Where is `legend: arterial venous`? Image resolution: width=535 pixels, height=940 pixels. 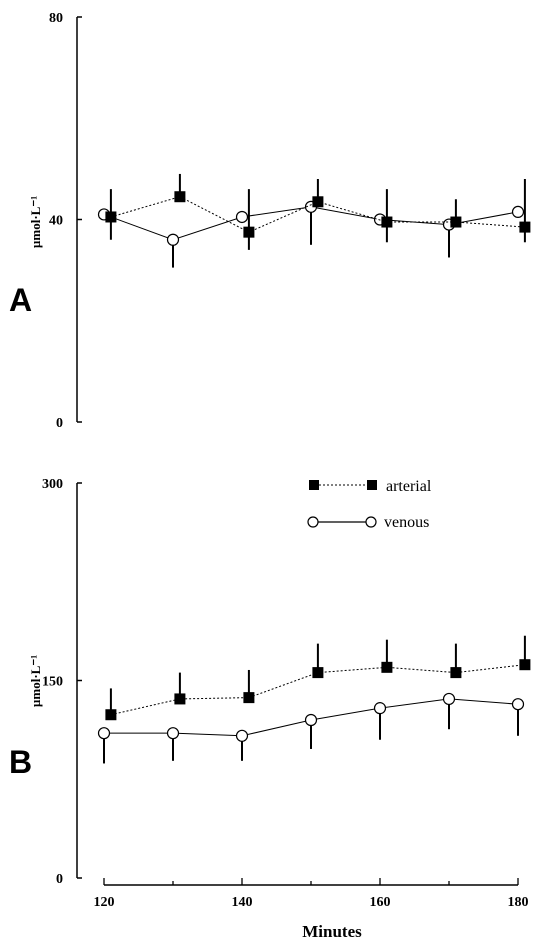 legend: arterial venous is located at coordinates (369, 504).